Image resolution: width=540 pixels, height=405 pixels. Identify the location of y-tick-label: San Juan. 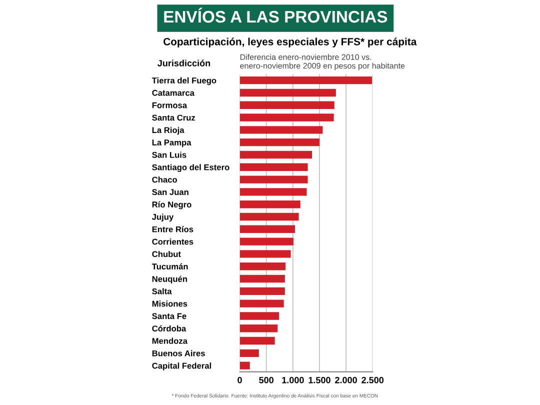
(170, 192).